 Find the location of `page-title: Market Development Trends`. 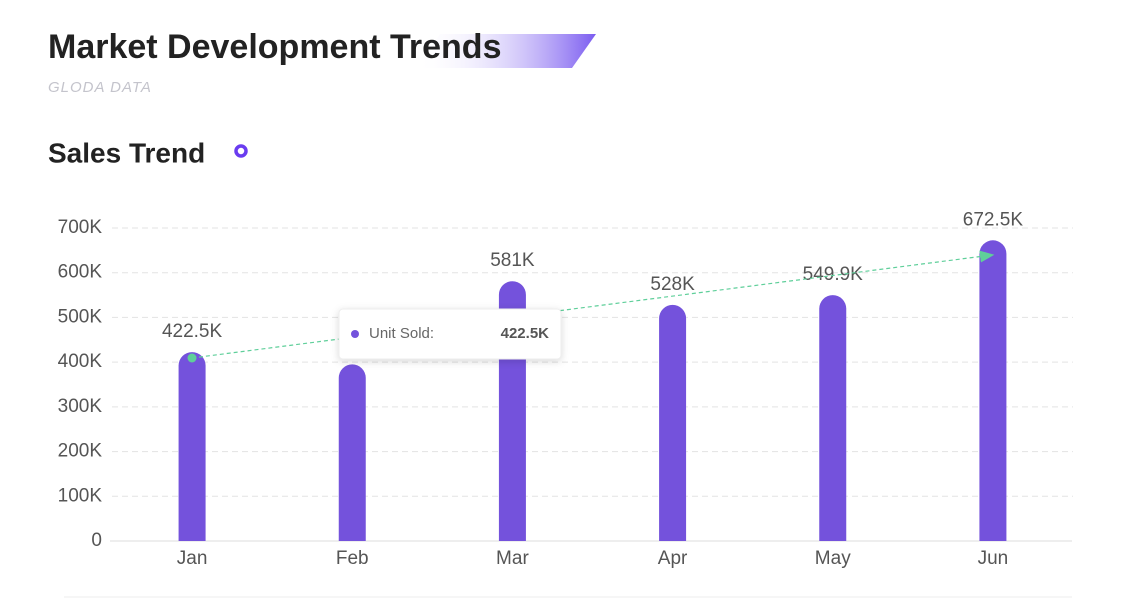

page-title: Market Development Trends is located at coordinates (274, 47).